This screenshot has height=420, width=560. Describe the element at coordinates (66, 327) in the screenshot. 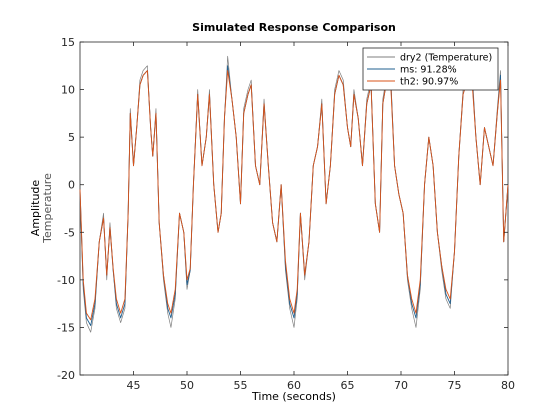

I see `y-tick-label-1: -15` at that location.